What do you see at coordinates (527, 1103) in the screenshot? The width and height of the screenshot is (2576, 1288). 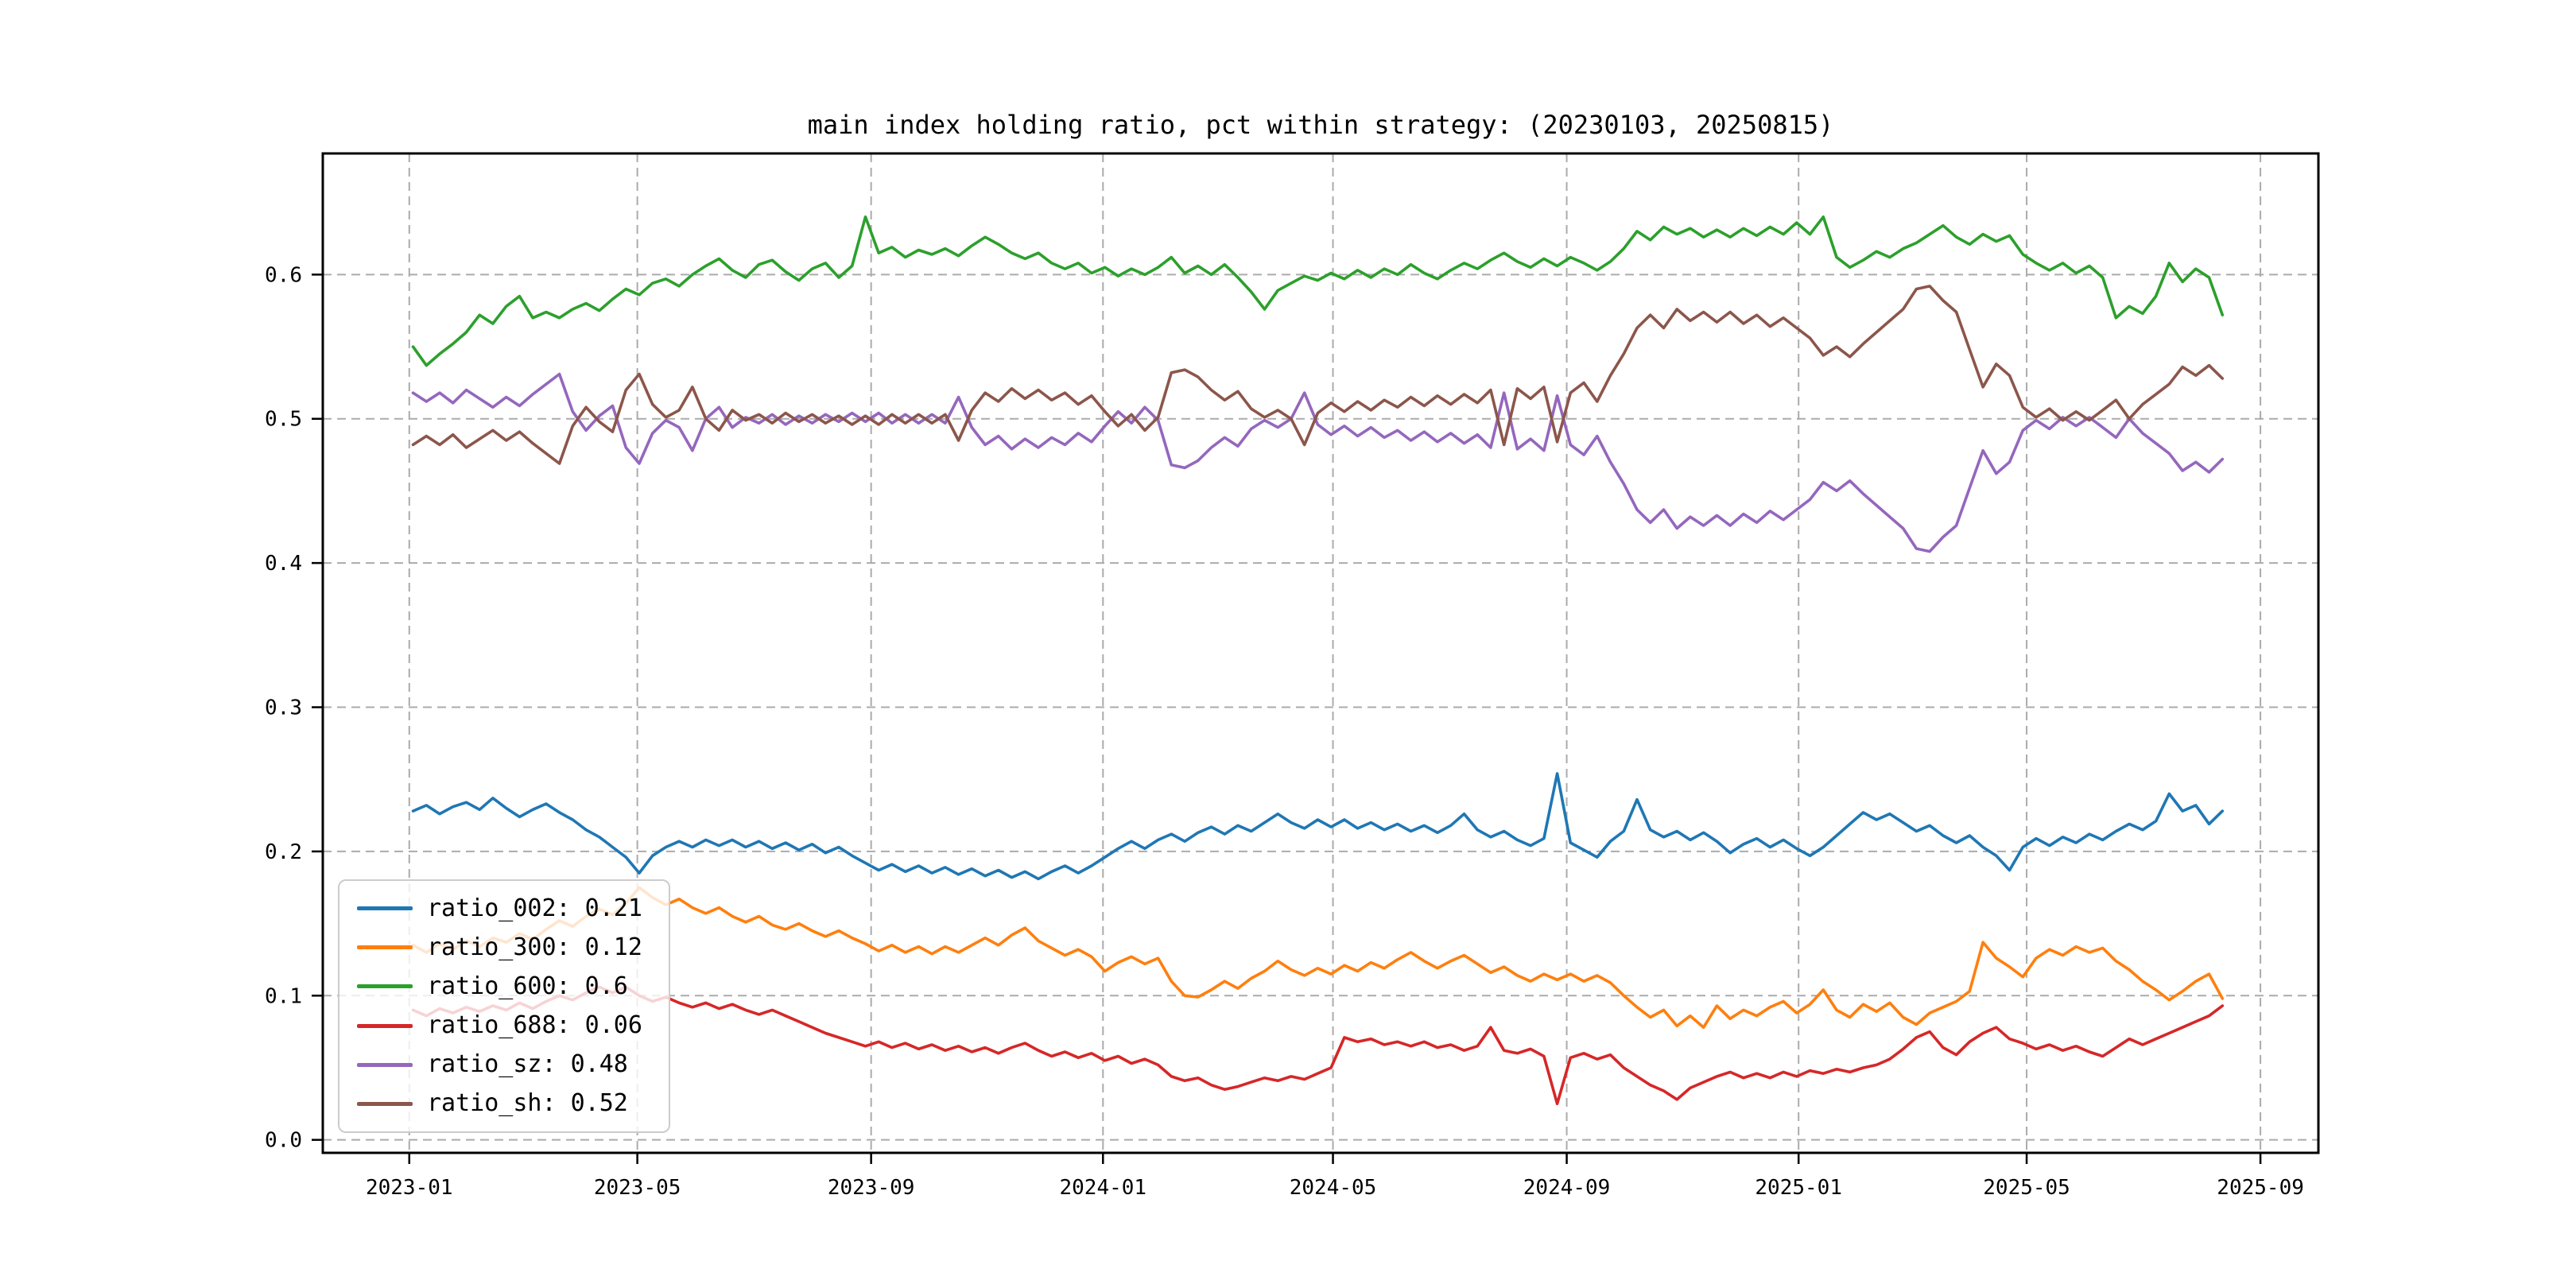 I see `legend-label: ratio_sh: 0.52` at bounding box center [527, 1103].